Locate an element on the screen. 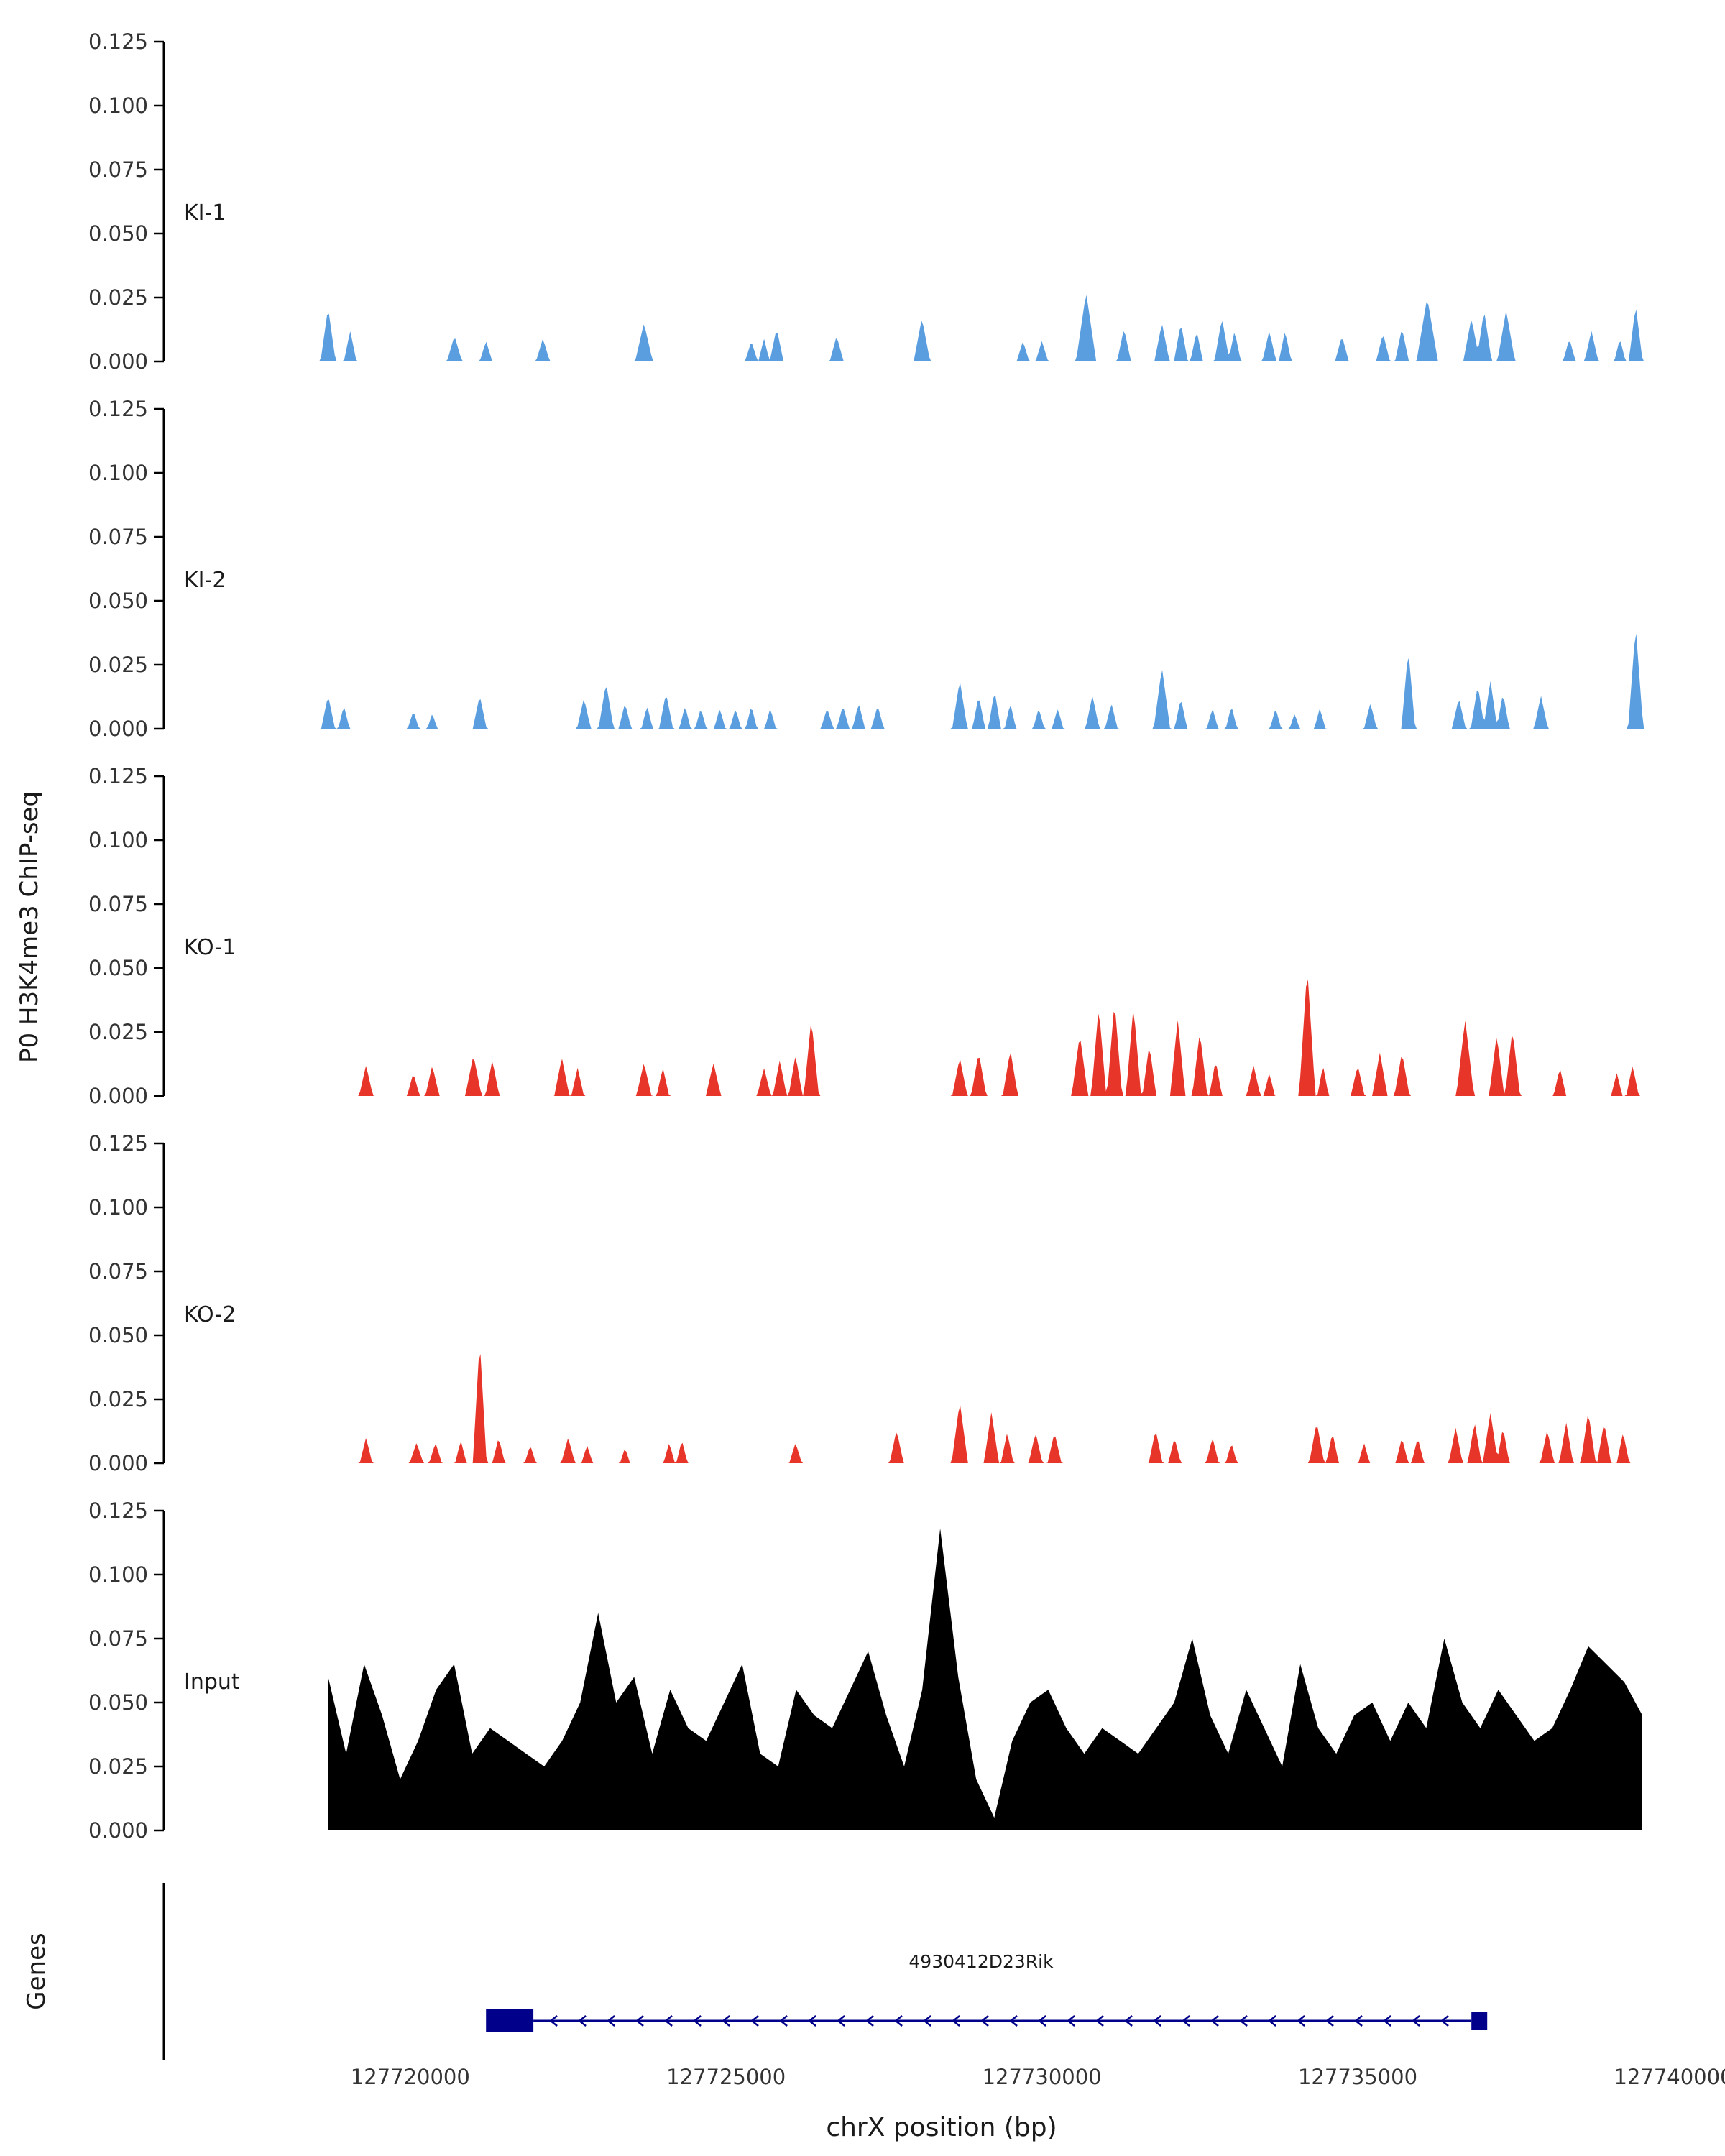 This screenshot has width=1725, height=2156. gene-exon-right is located at coordinates (1479, 2021).